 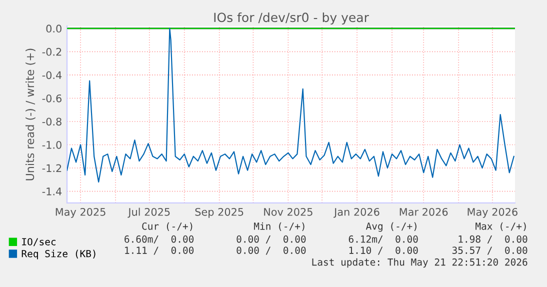 I want to click on x-tick-label: Nov 2025, so click(x=288, y=212).